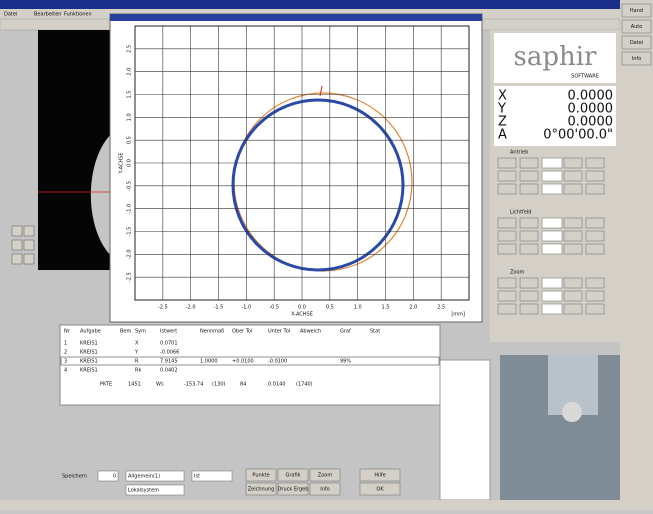  I want to click on y-tick-label: 1.0, so click(130, 117).